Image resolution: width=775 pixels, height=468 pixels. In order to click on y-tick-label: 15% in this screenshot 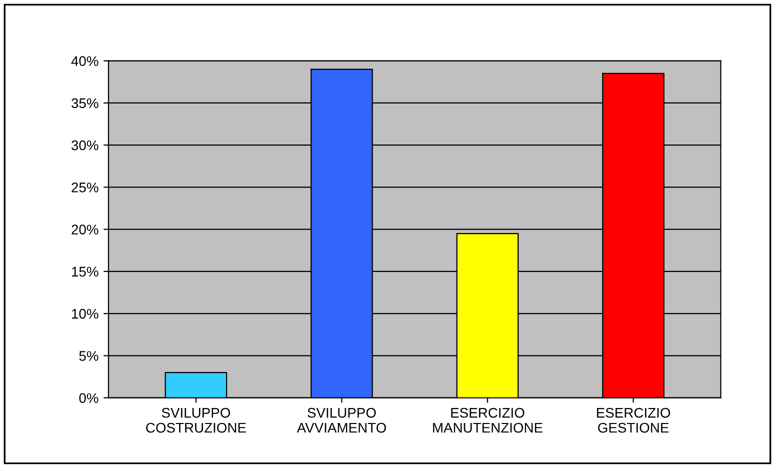, I will do `click(85, 271)`.